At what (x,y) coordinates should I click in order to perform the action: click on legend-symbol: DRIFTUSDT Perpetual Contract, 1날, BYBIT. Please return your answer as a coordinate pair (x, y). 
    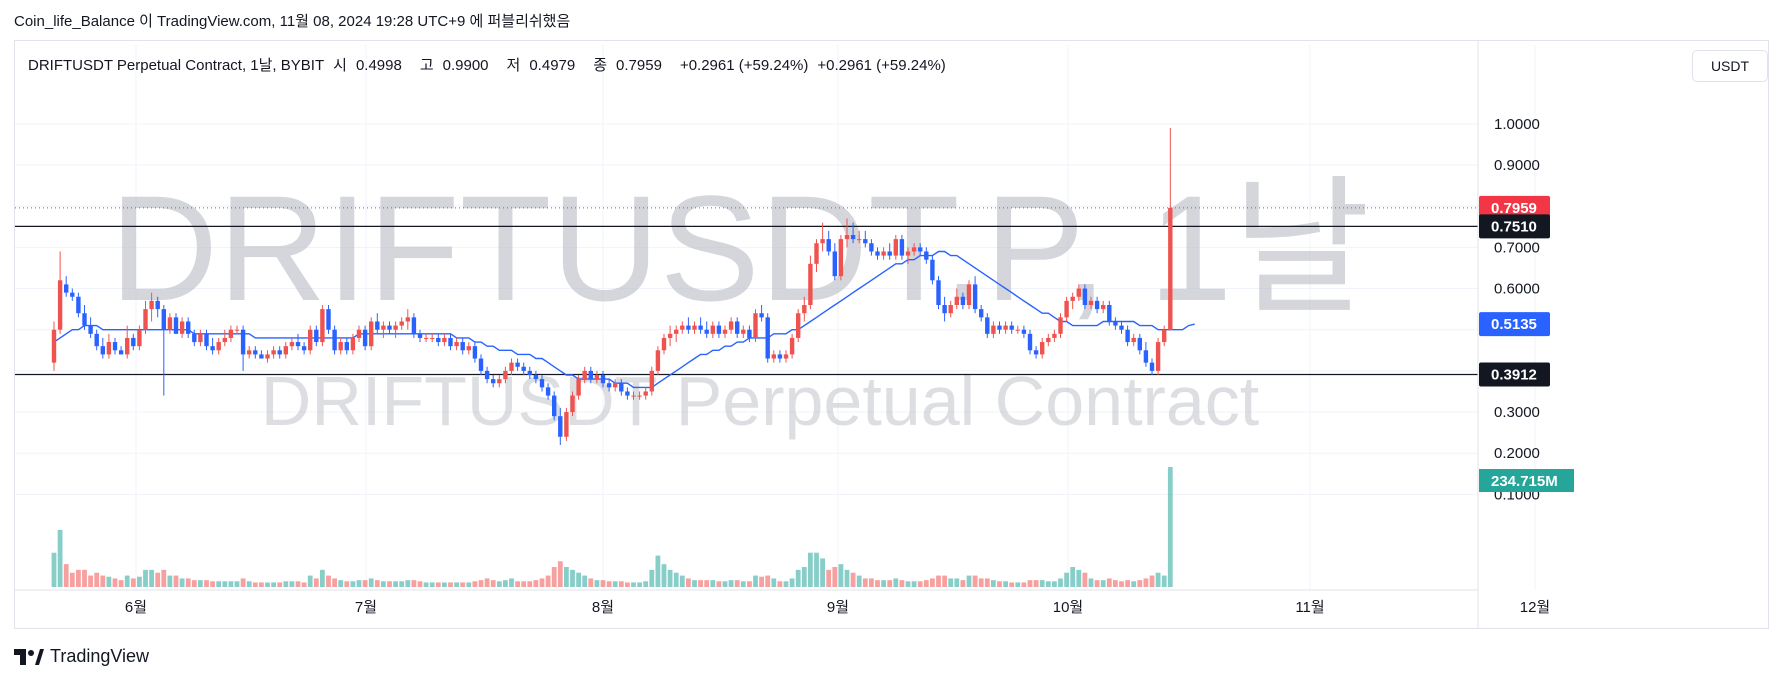
    Looking at the image, I should click on (176, 65).